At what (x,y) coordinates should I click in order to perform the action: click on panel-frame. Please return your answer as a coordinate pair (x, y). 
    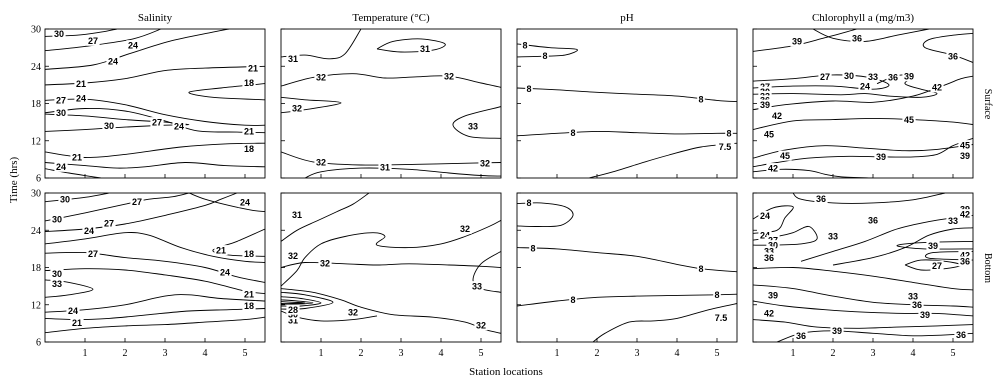
    Looking at the image, I should click on (391, 267).